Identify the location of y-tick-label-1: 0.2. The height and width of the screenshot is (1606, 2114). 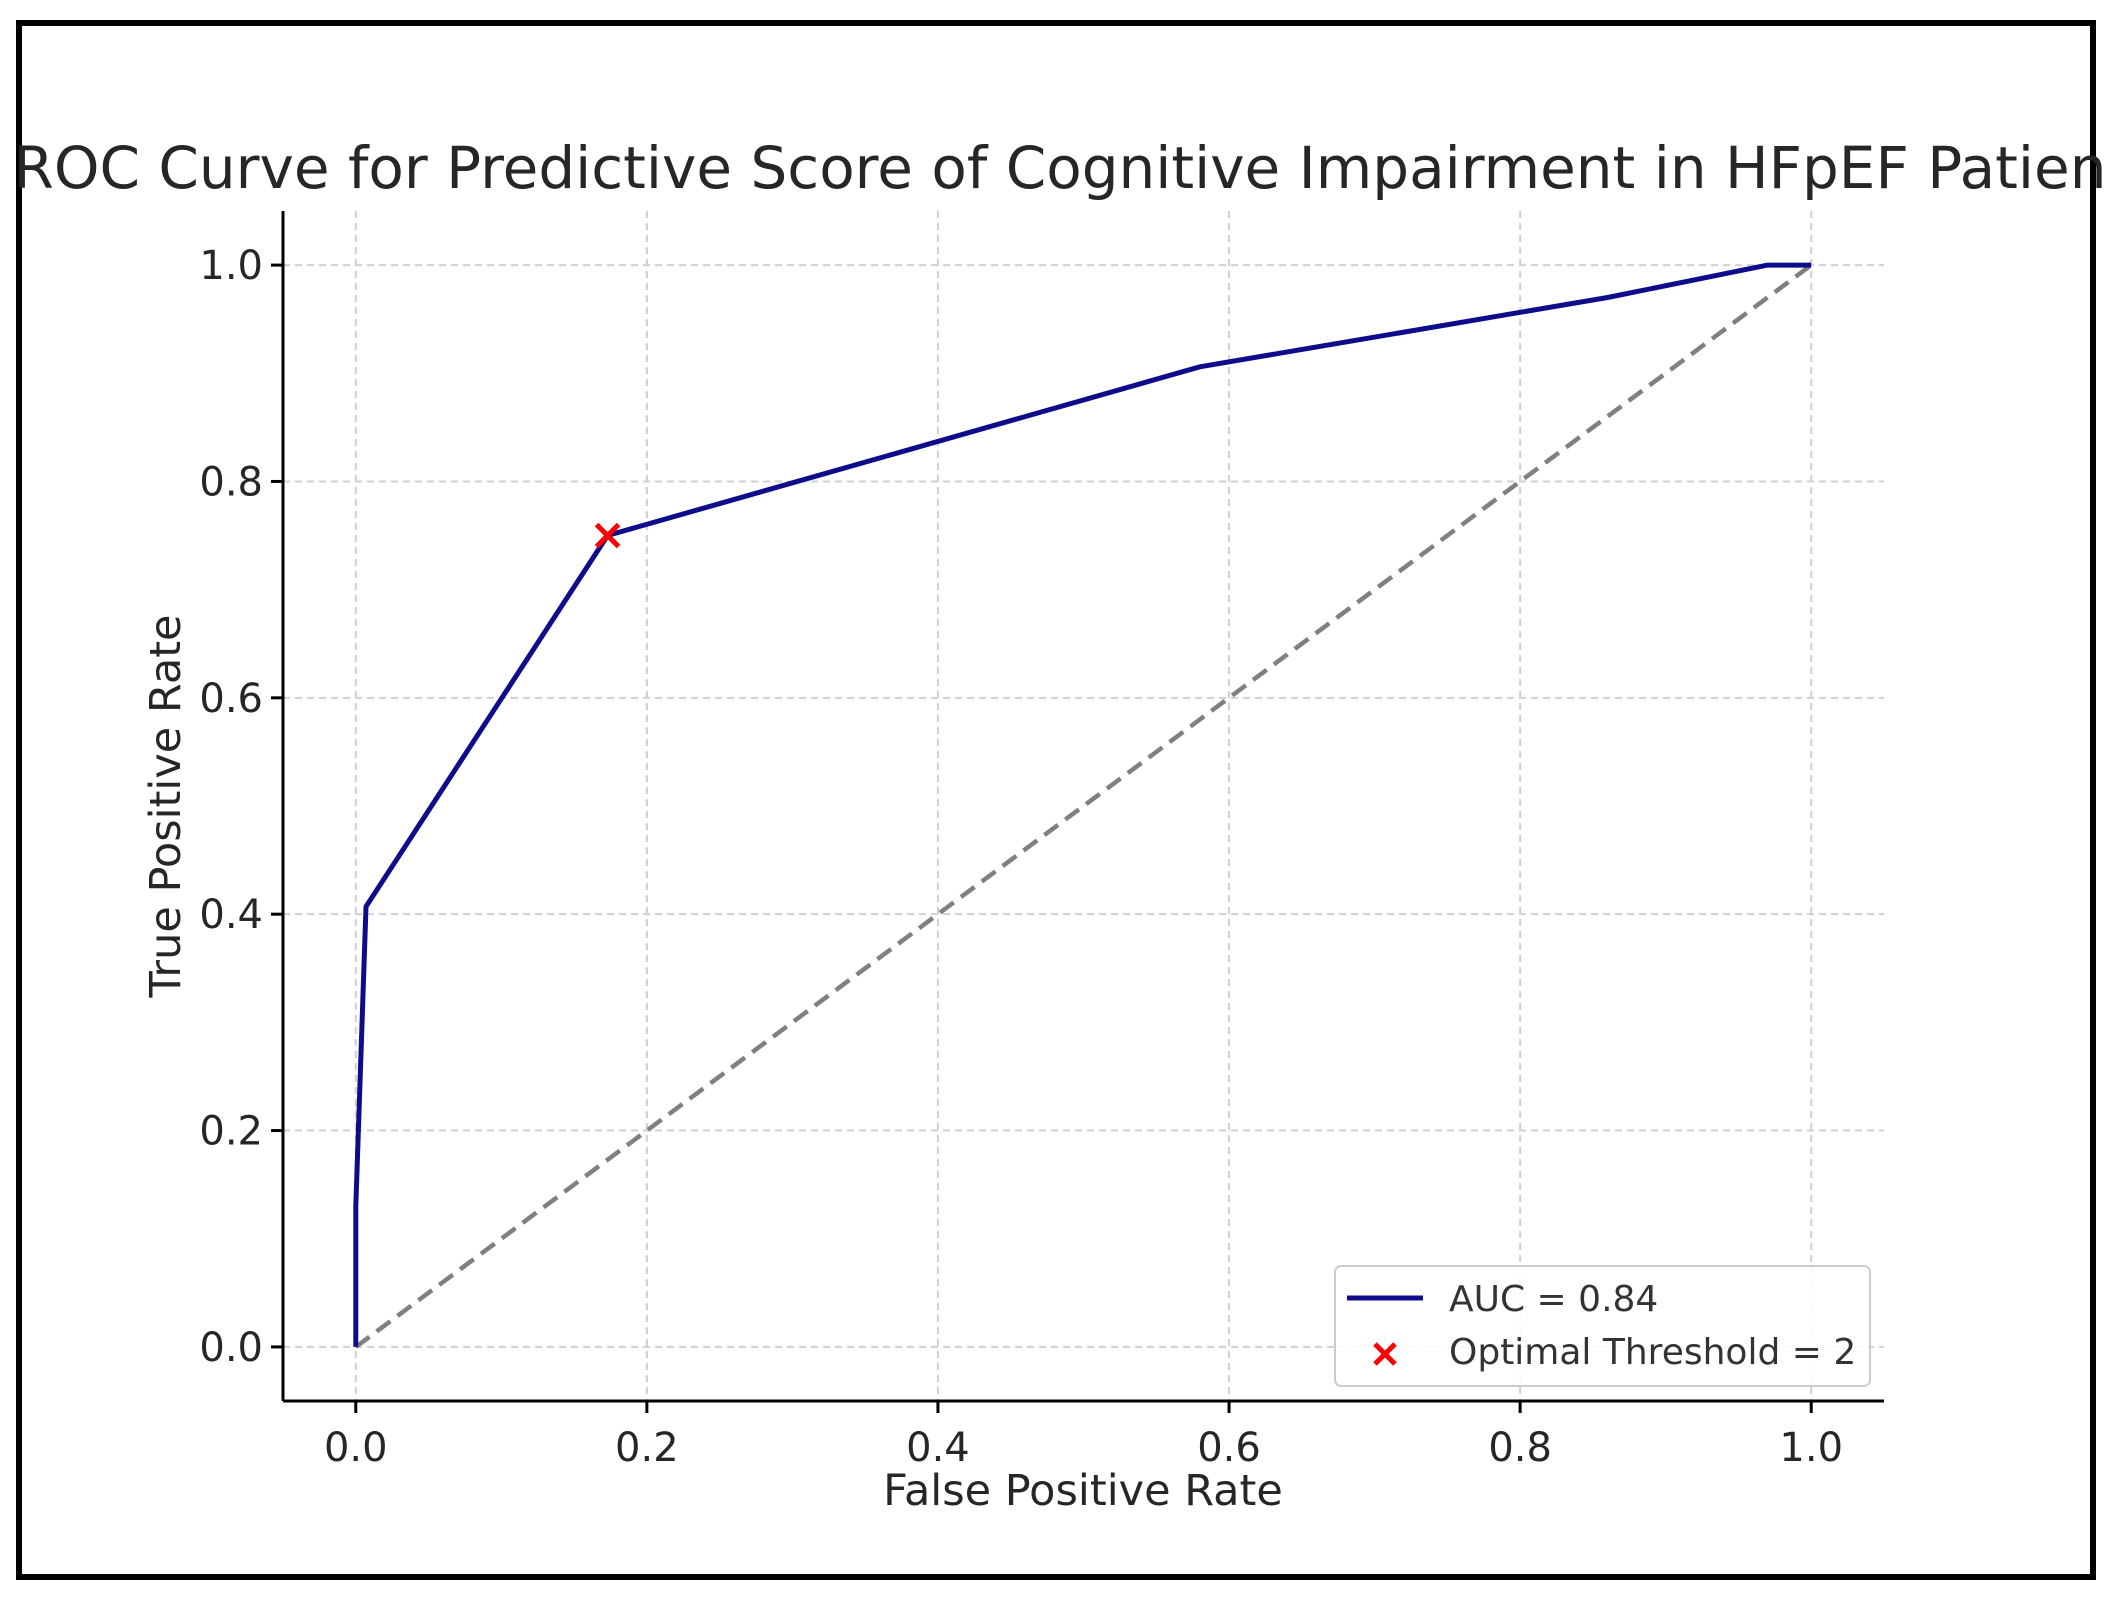
(231, 1132).